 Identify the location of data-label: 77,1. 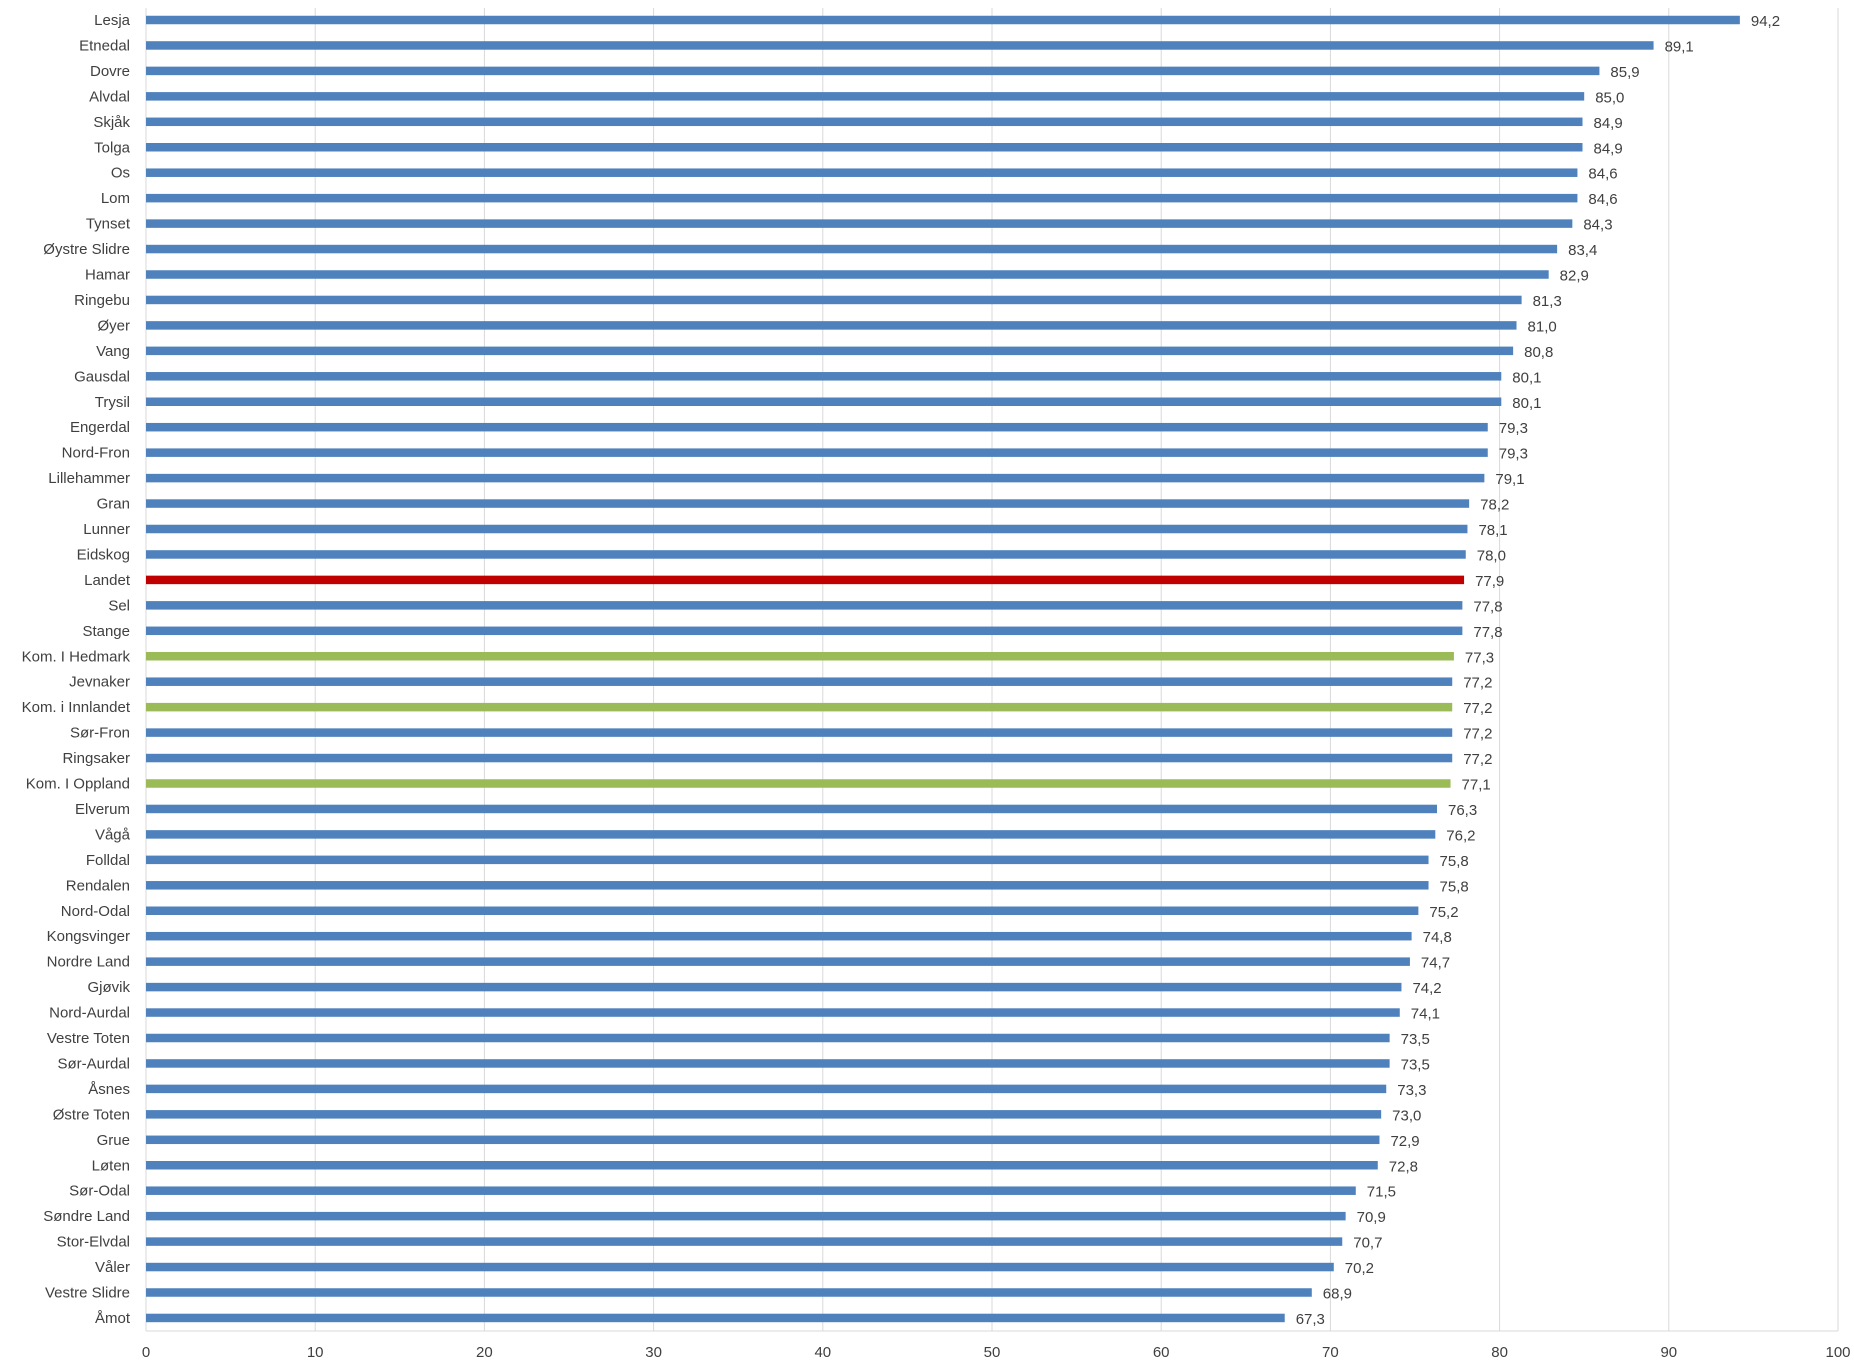
(1476, 785).